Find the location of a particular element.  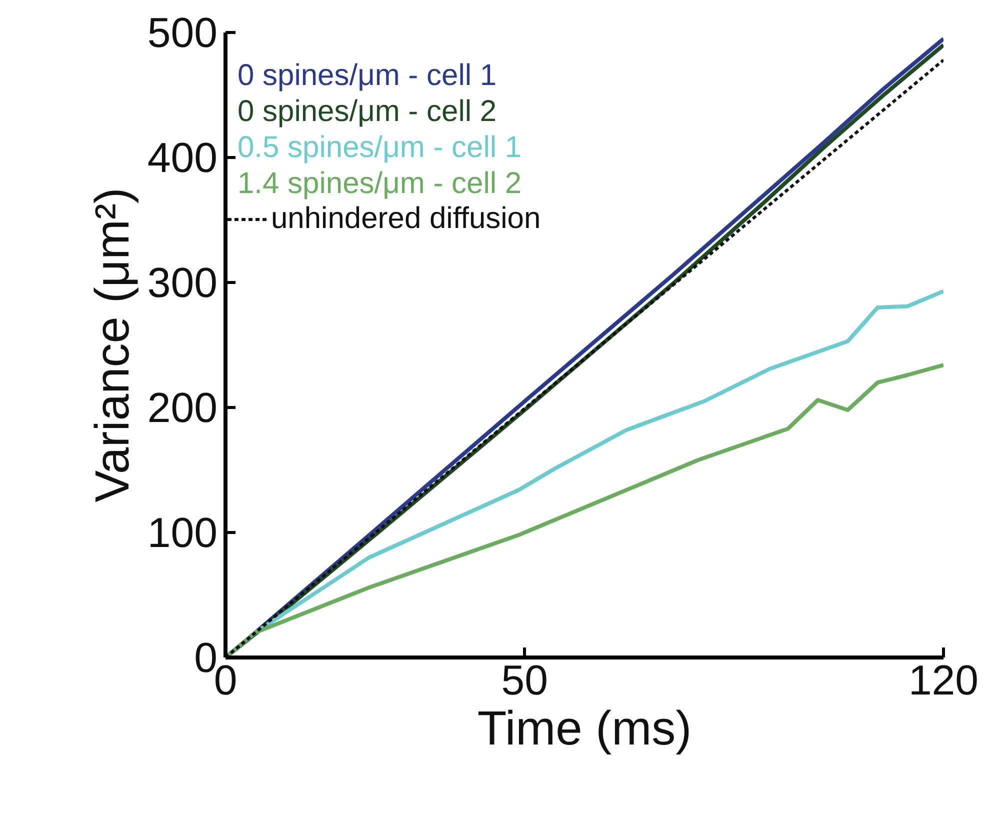

x-axis-title: Time (ms) is located at coordinates (584, 729).